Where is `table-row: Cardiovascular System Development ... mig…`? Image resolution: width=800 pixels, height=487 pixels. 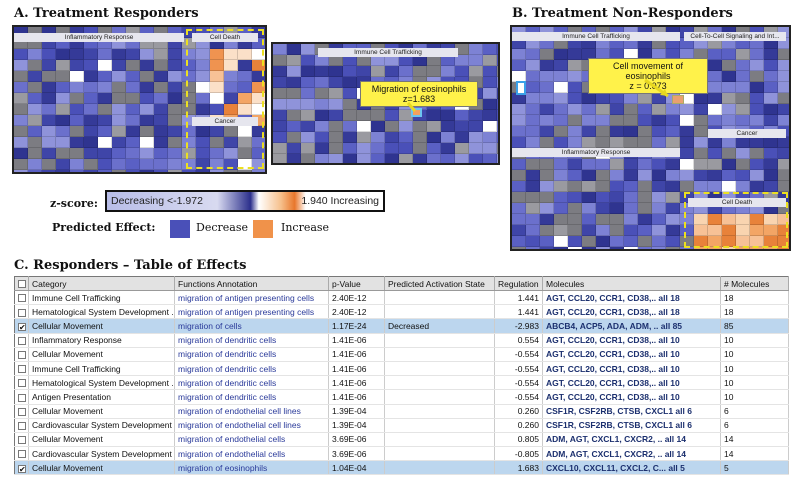 table-row: Cardiovascular System Development ... mig… is located at coordinates (401, 425).